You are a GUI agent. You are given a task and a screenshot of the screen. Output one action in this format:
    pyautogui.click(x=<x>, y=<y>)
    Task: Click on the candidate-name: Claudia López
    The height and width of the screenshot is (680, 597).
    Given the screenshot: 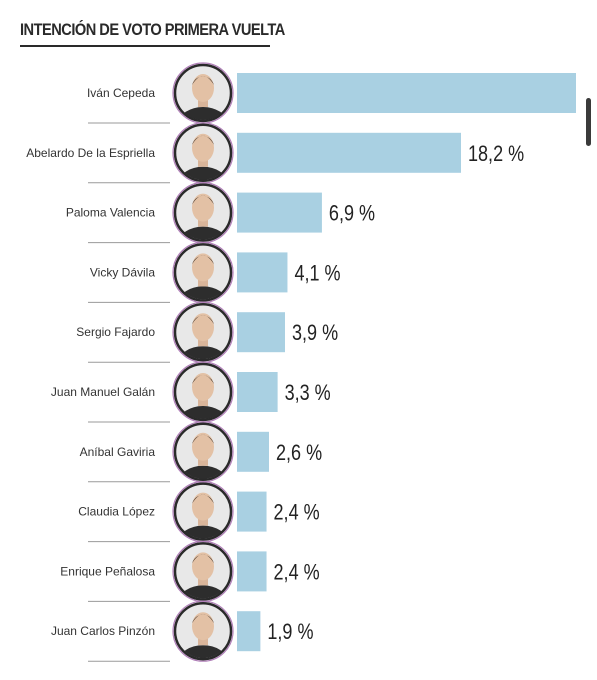 What is the action you would take?
    pyautogui.click(x=116, y=512)
    